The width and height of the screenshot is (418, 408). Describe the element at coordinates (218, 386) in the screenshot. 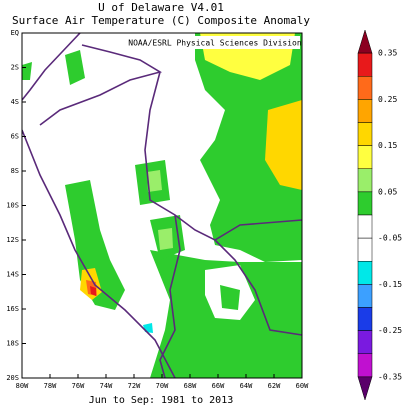

I see `x-tick-label: 66W` at that location.